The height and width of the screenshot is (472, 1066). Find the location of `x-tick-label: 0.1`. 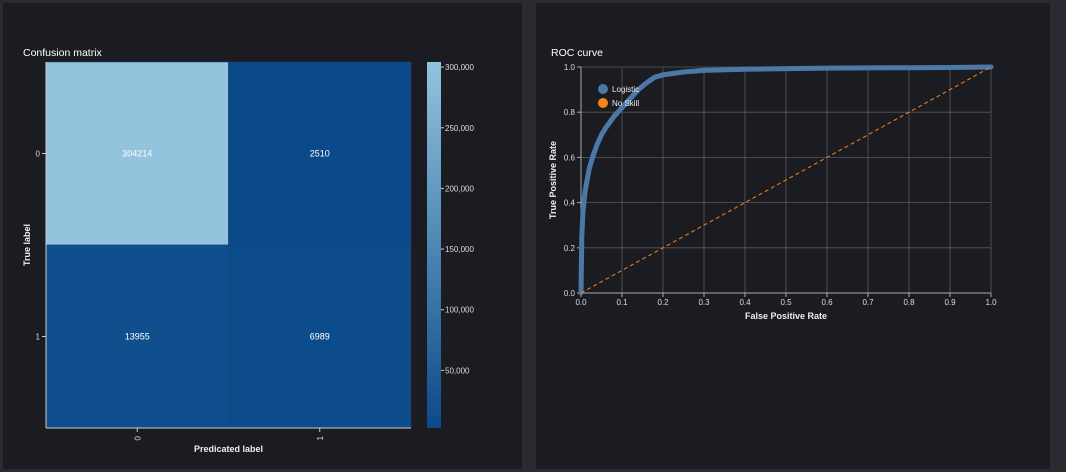

x-tick-label: 0.1 is located at coordinates (622, 302).